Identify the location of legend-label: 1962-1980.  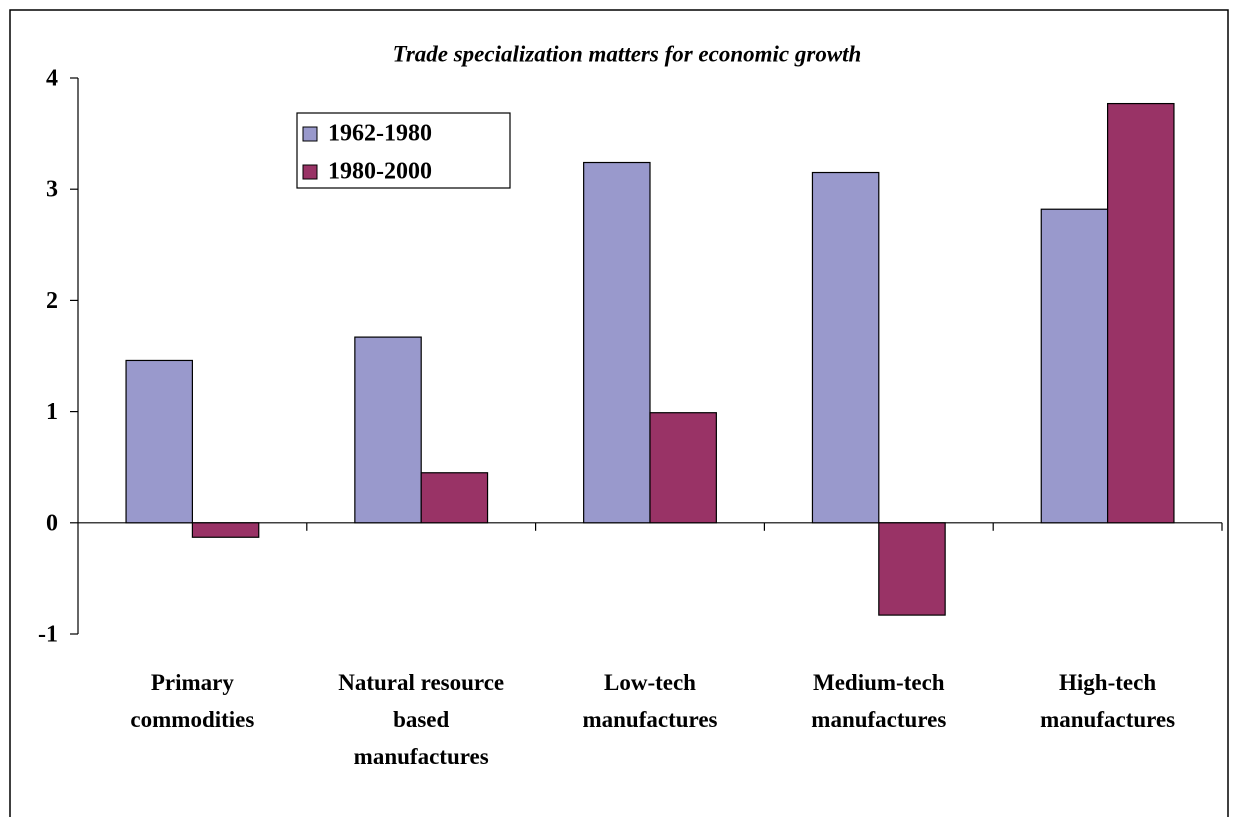
(380, 134).